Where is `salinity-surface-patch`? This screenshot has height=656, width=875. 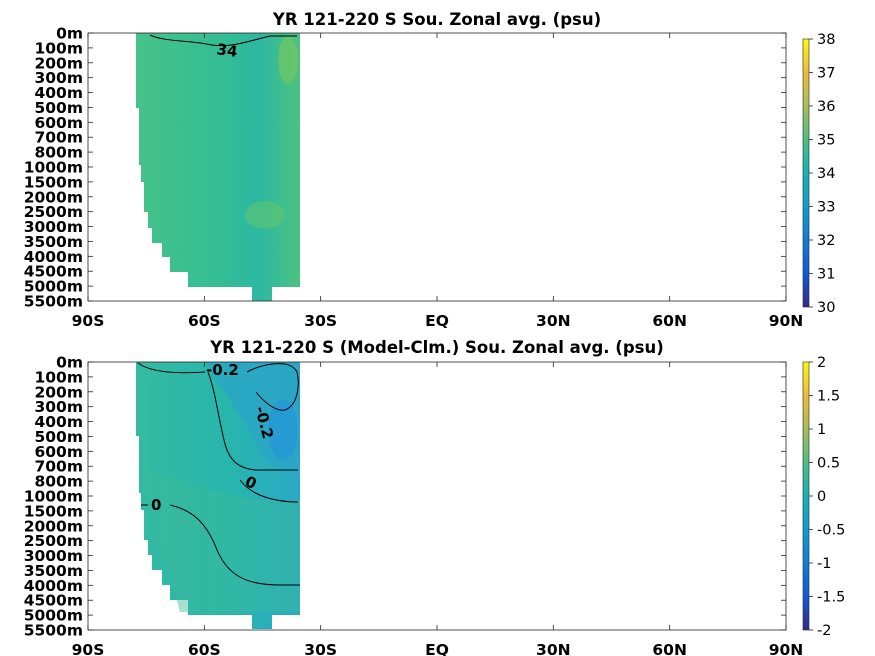 salinity-surface-patch is located at coordinates (288, 60).